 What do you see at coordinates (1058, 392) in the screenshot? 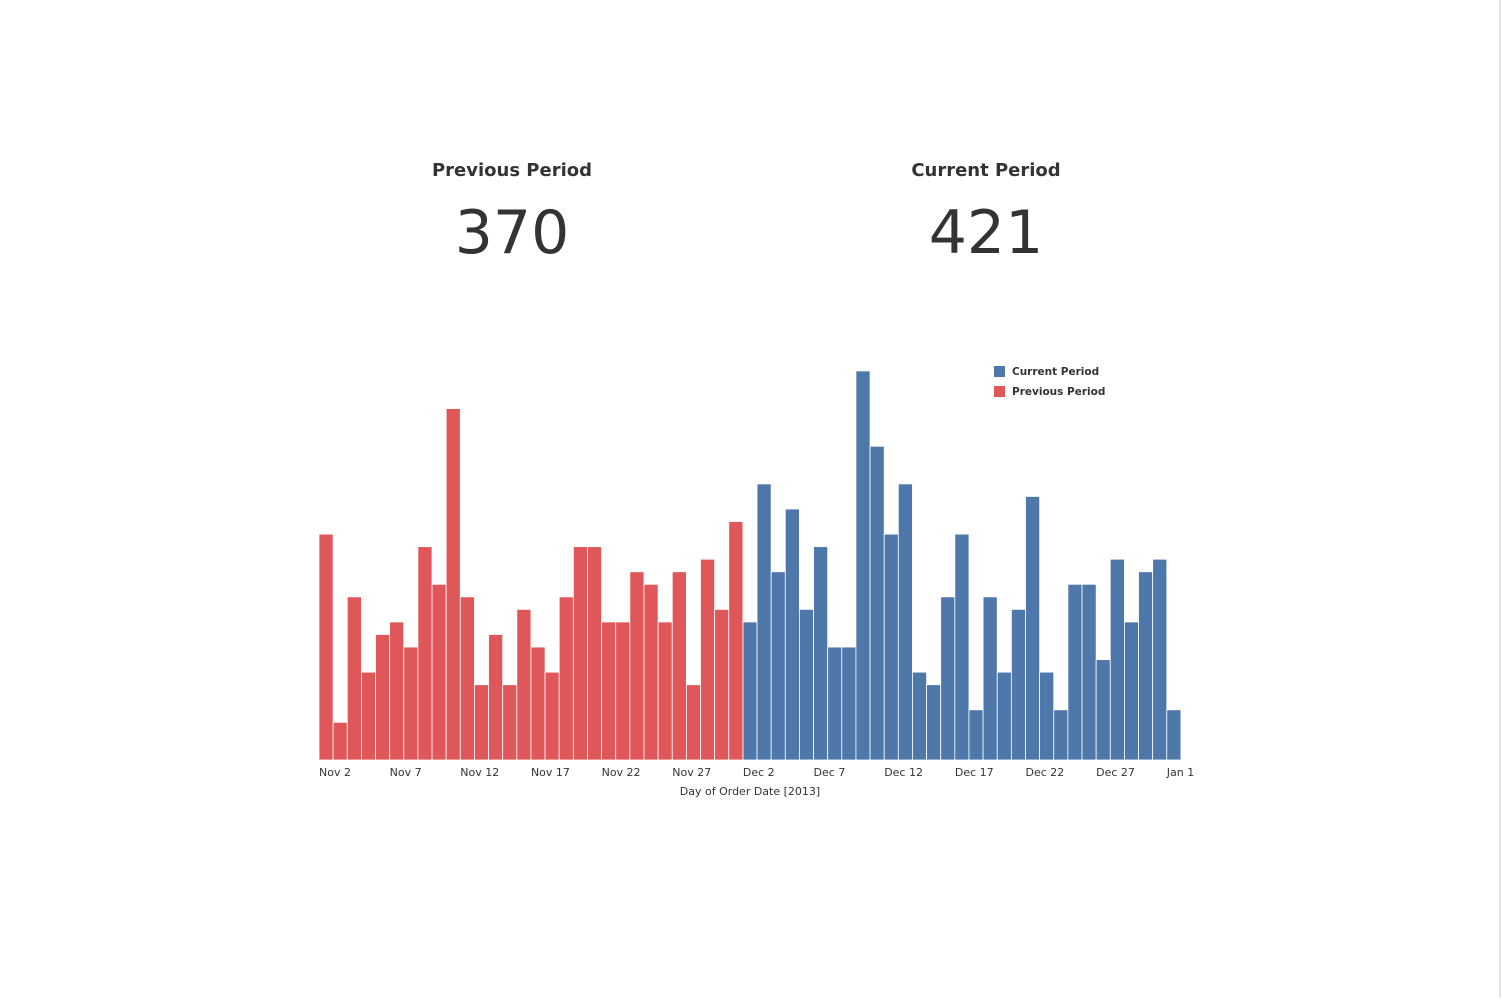
I see `legend-label: Previous Period` at bounding box center [1058, 392].